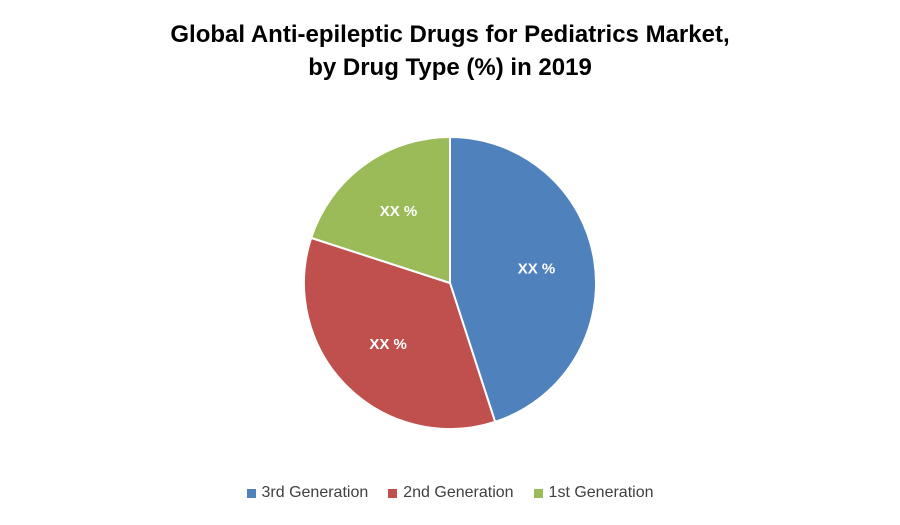 The width and height of the screenshot is (900, 525). I want to click on legend-swatch-2nd-generation, so click(393, 493).